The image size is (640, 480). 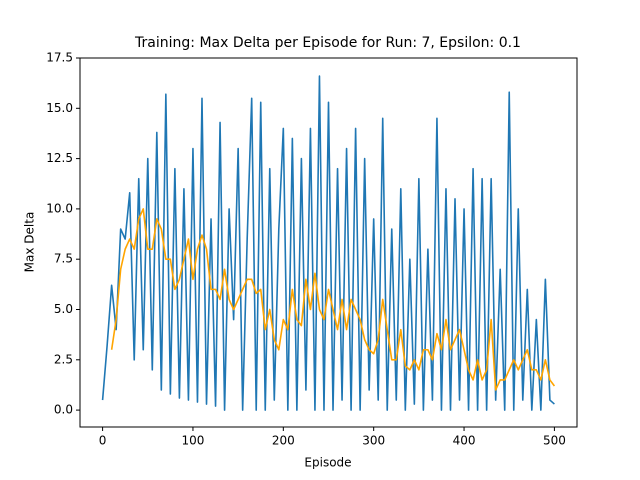 I want to click on x-tick-label: 400, so click(x=464, y=441).